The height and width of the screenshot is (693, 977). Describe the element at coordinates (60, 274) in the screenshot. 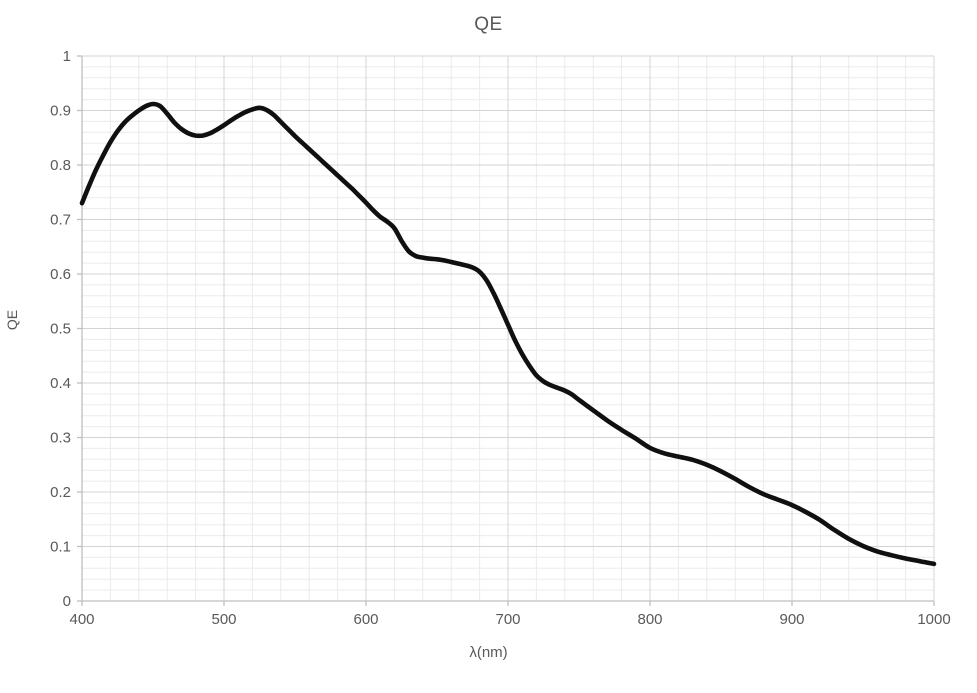

I see `y-tick-label: 0.6` at that location.